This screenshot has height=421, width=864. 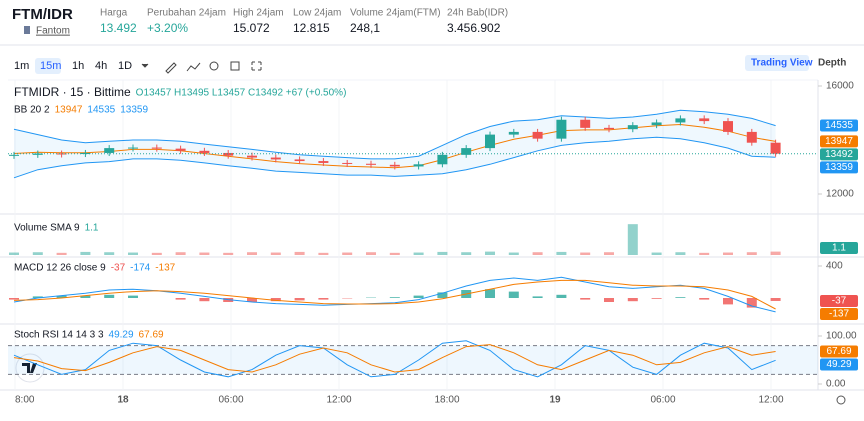 I want to click on coin-name: Fantom, so click(x=53, y=31).